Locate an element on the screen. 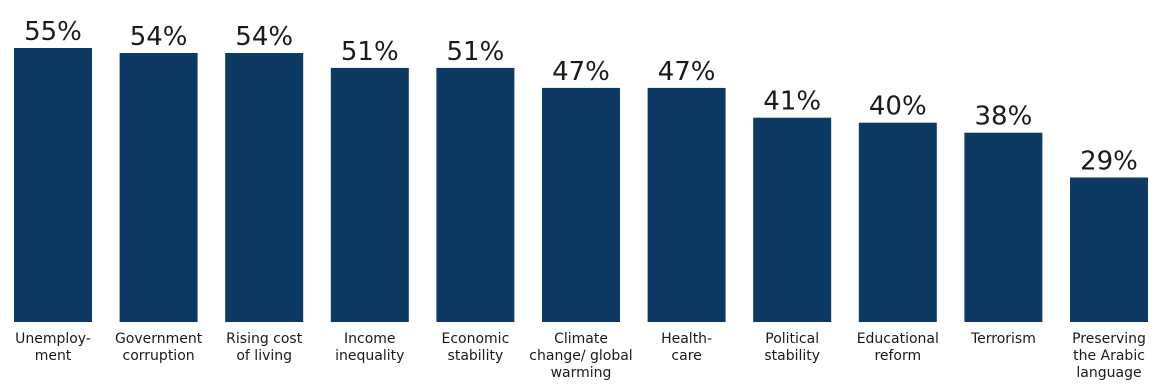 The height and width of the screenshot is (390, 1158). category-label-line: Educational is located at coordinates (898, 339).